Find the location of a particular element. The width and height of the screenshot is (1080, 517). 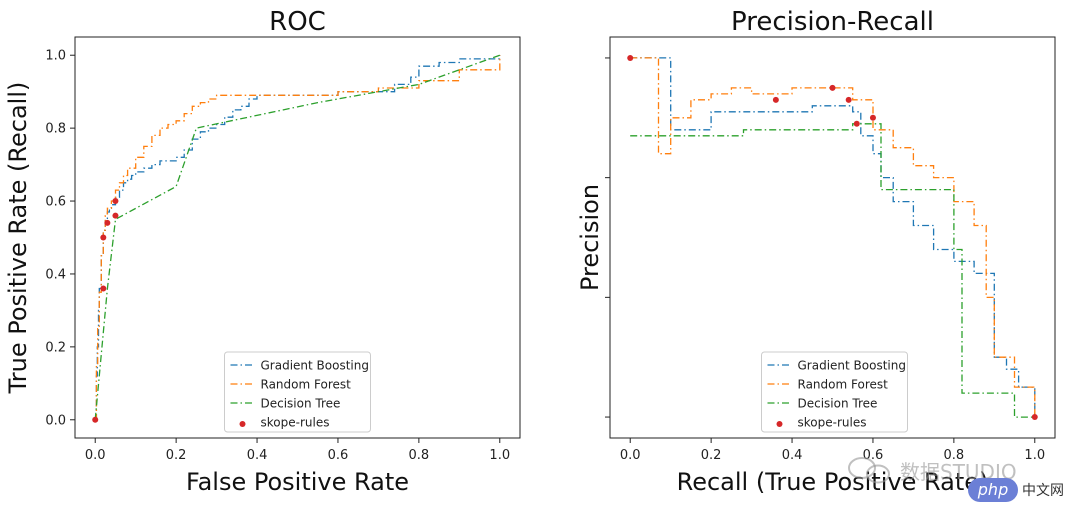

roc-xtick-label: 0.2 is located at coordinates (176, 455).